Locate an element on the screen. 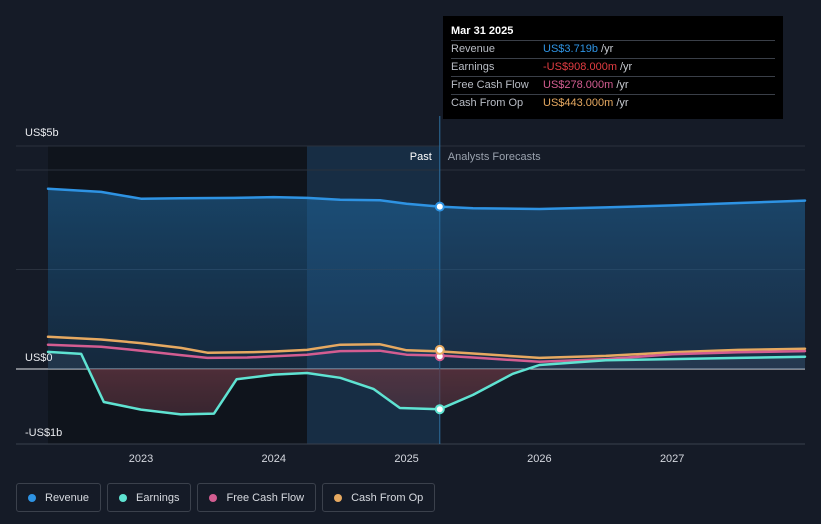  tooltip-row-cash-from-op: Cash From Op US$443.000m /yr is located at coordinates (613, 103).